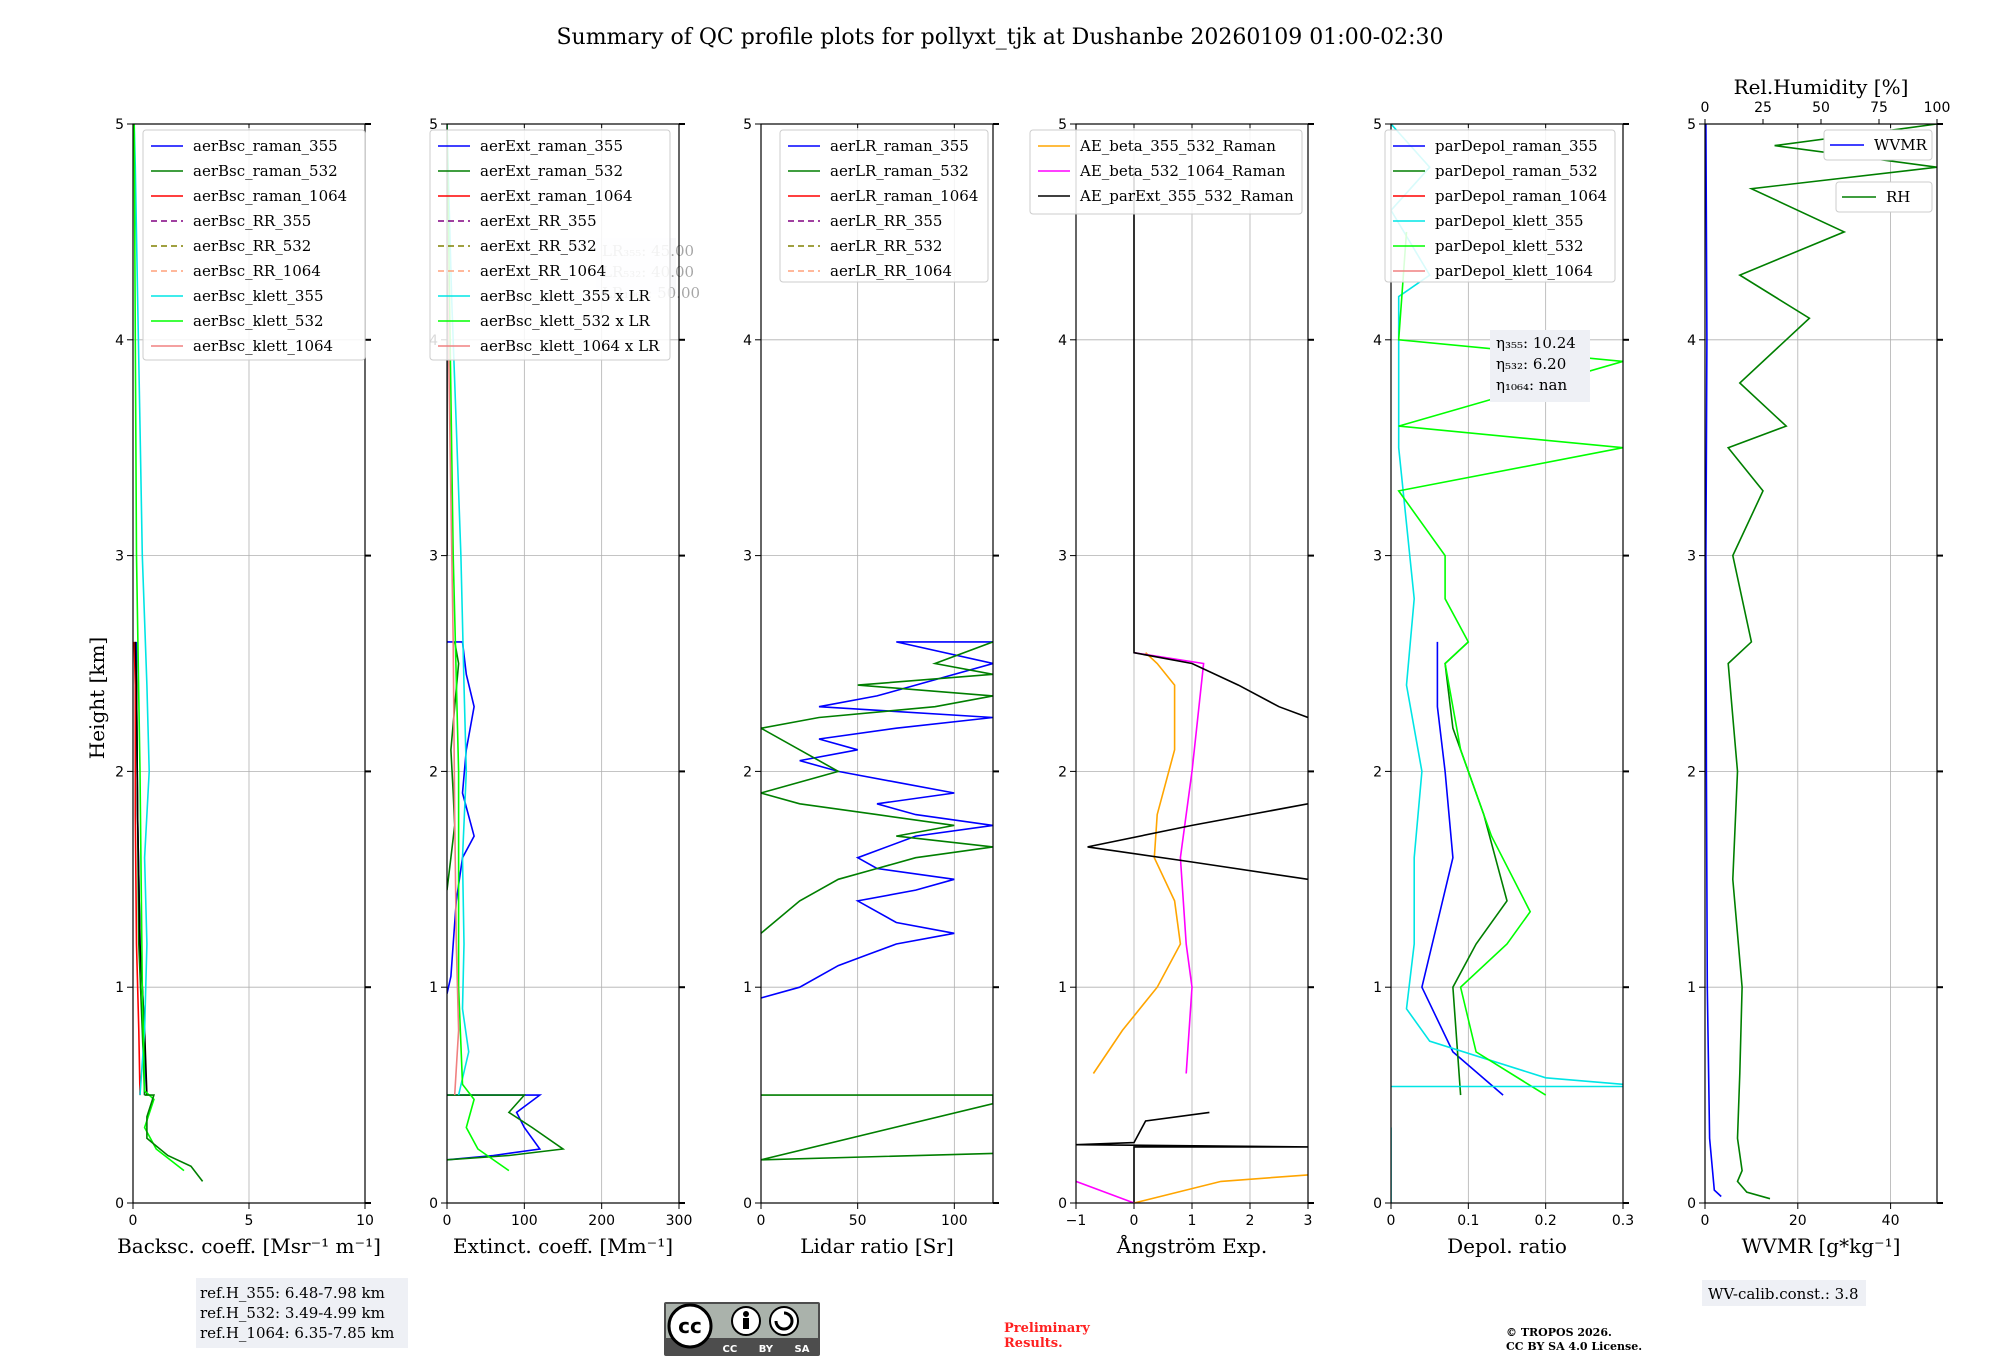 The width and height of the screenshot is (2000, 1360). I want to click on legend-entry: aerBsc_RR_532, so click(252, 246).